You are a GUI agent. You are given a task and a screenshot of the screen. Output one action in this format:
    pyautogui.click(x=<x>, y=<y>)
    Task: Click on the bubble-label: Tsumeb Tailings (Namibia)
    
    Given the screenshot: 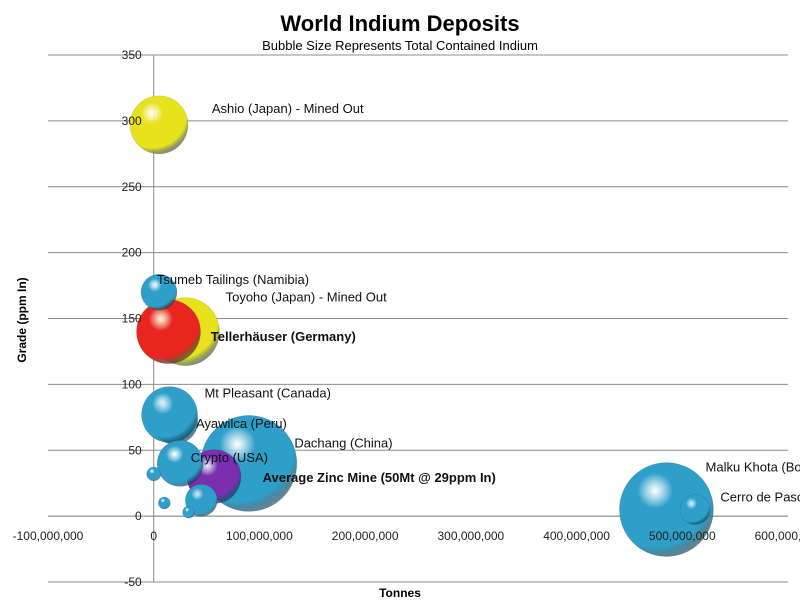 What is the action you would take?
    pyautogui.click(x=233, y=279)
    